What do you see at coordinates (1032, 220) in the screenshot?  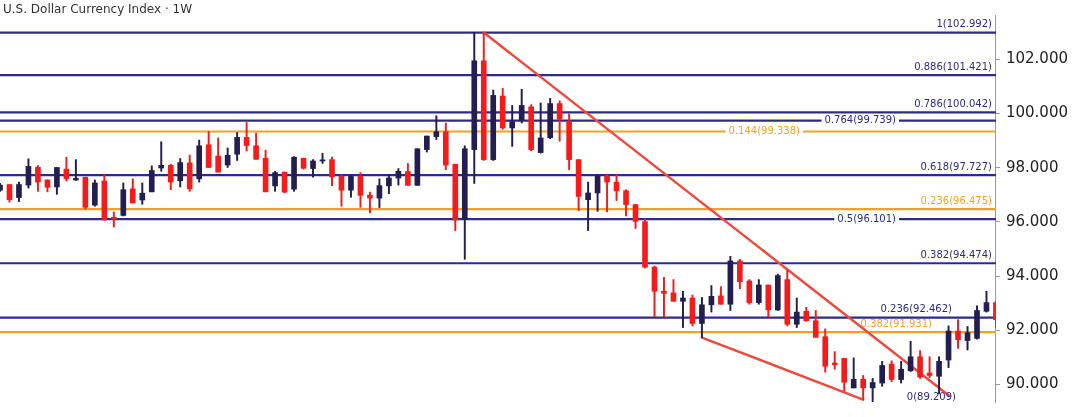 I see `y-tick-label: 96.000` at bounding box center [1032, 220].